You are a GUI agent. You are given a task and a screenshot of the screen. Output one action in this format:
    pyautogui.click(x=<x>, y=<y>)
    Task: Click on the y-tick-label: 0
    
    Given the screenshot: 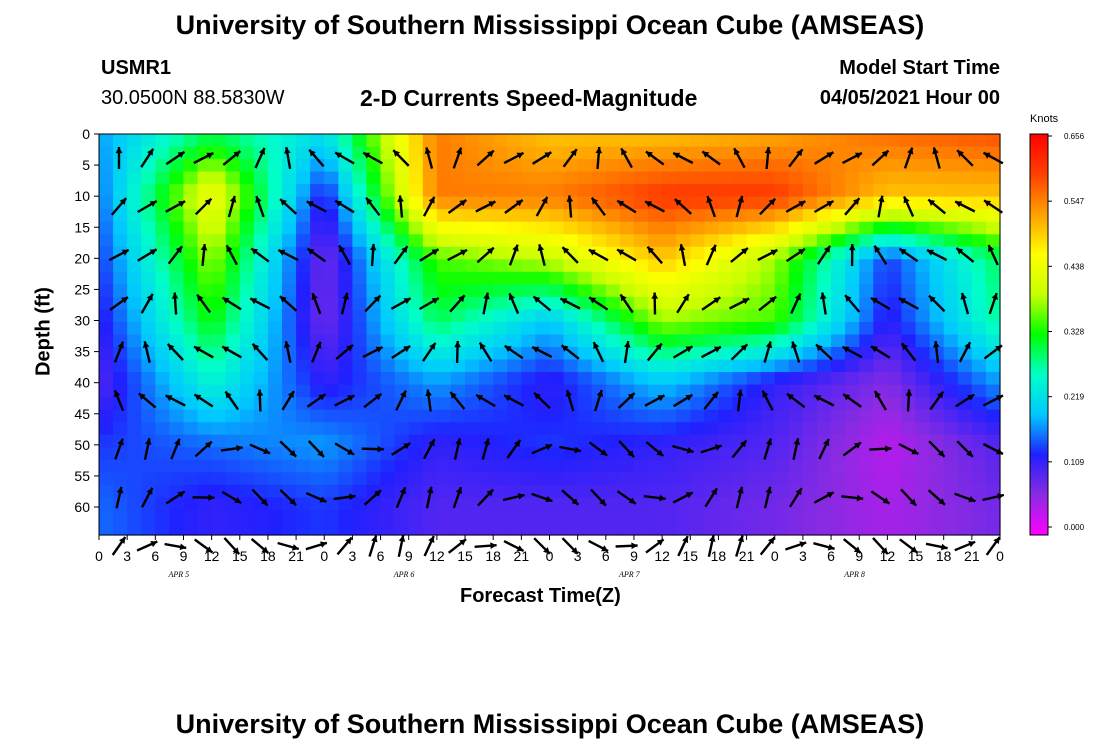 What is the action you would take?
    pyautogui.click(x=86, y=134)
    